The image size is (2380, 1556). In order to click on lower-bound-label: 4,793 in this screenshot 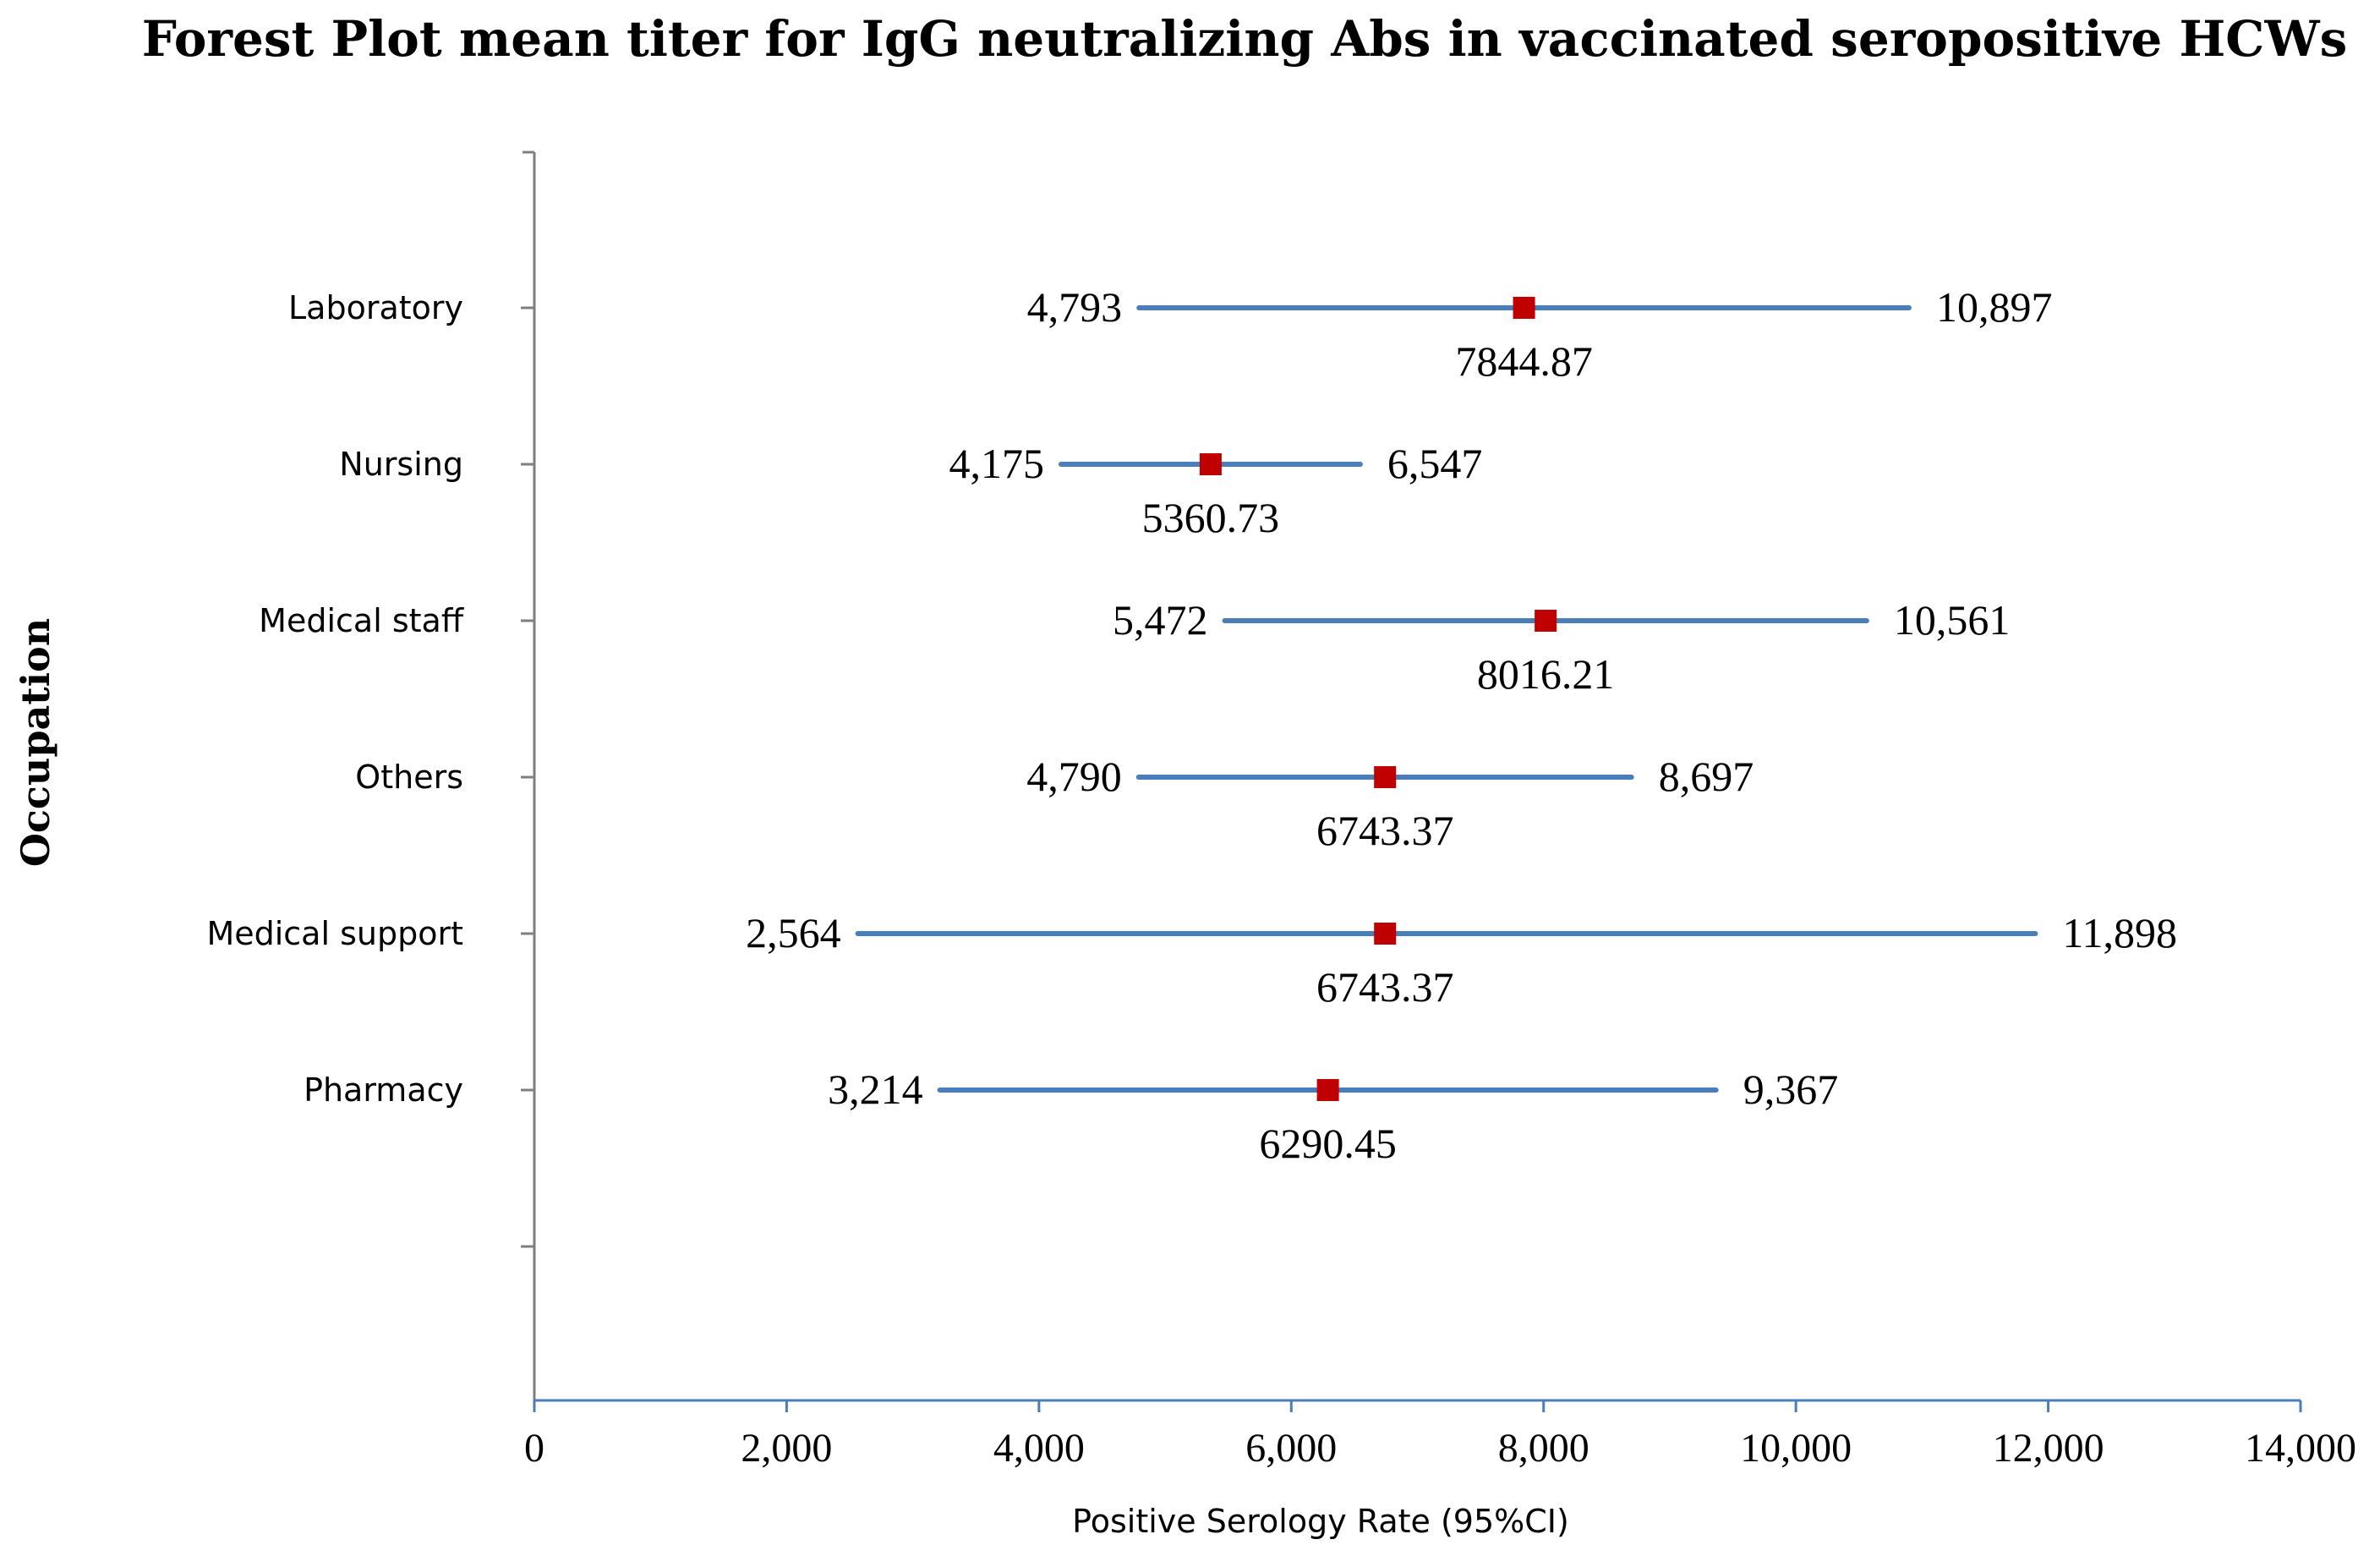, I will do `click(1075, 307)`.